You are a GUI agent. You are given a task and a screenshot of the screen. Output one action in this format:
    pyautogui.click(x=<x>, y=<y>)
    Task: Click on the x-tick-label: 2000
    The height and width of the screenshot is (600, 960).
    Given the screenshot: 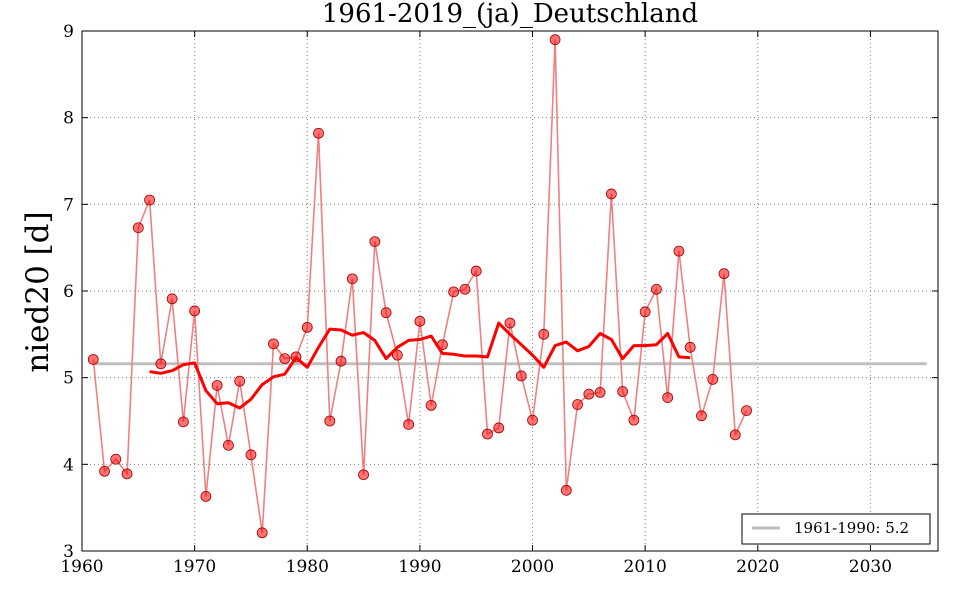 What is the action you would take?
    pyautogui.click(x=532, y=567)
    